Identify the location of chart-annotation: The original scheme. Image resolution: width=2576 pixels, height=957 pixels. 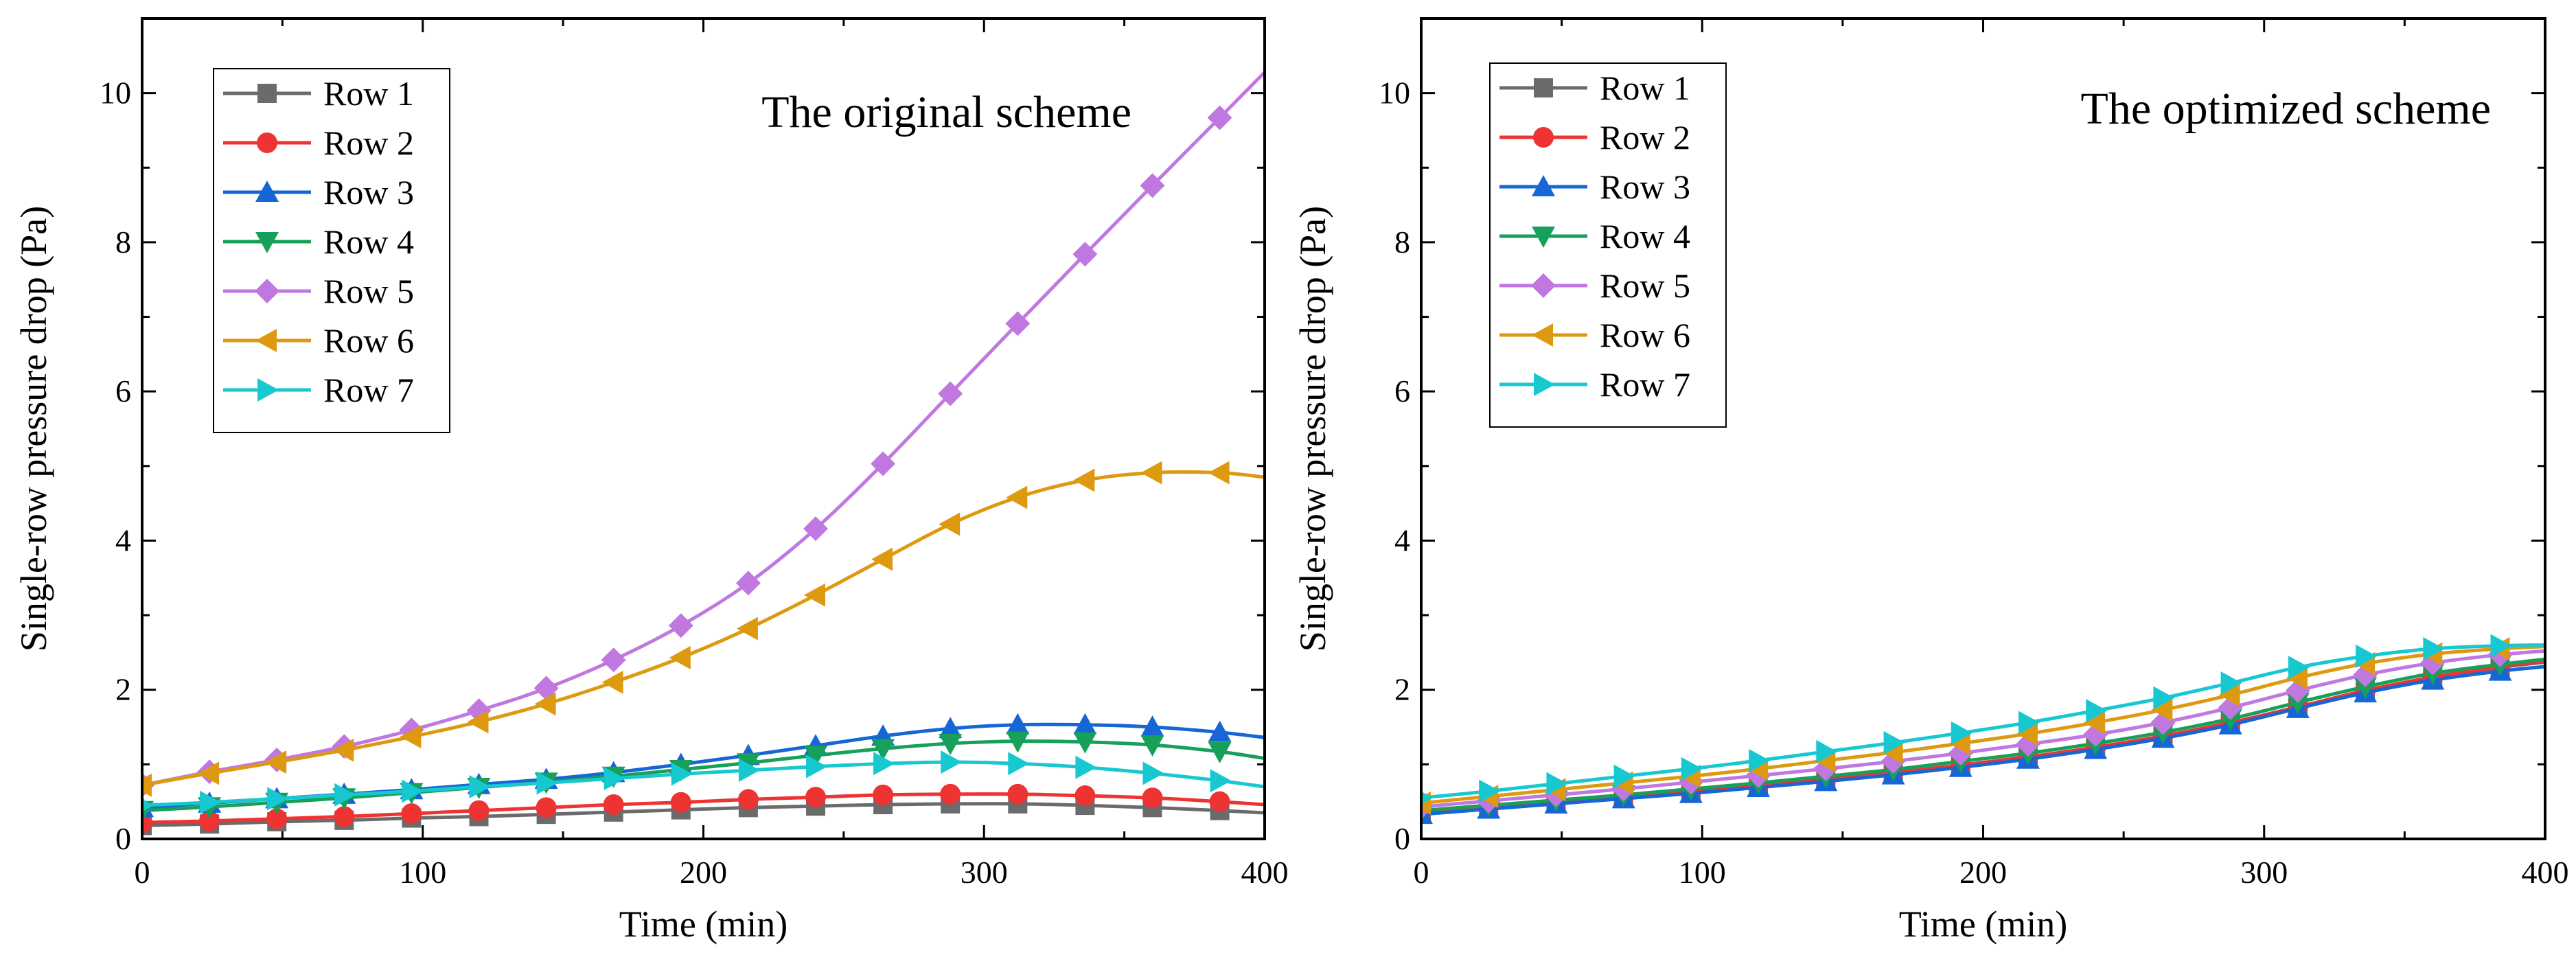
(946, 112).